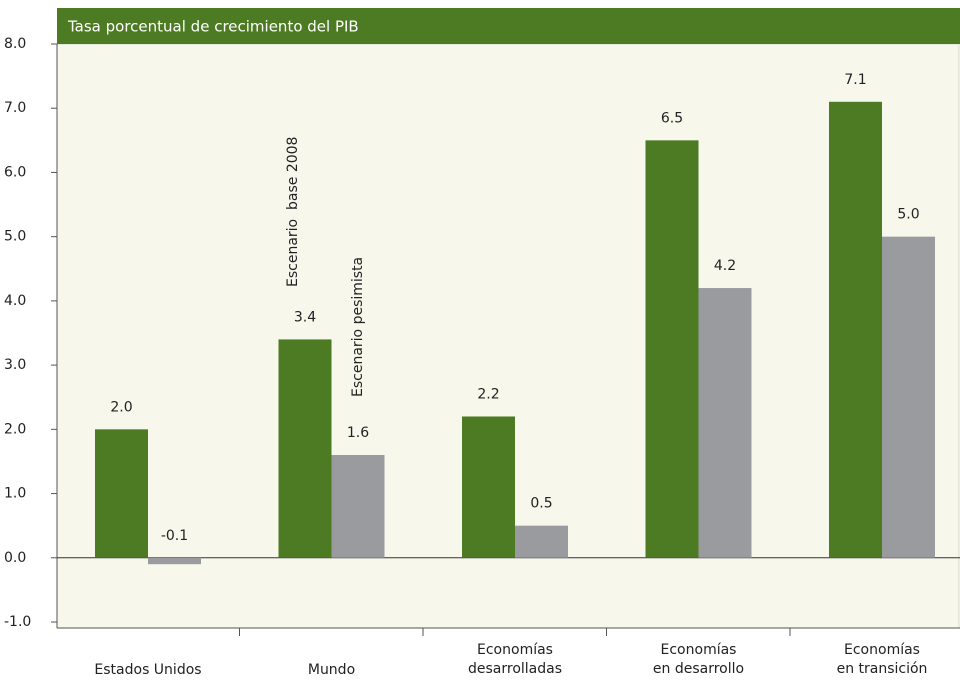 The height and width of the screenshot is (682, 960). What do you see at coordinates (15, 301) in the screenshot?
I see `y-tick-label: 4.0` at bounding box center [15, 301].